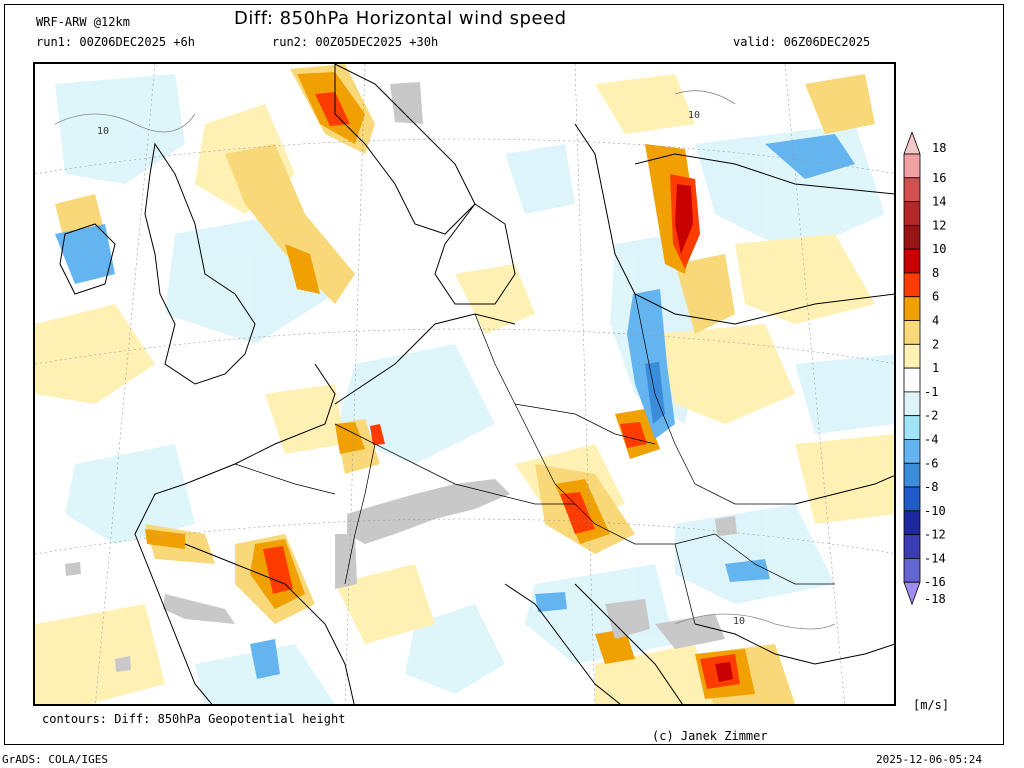  I want to click on colorbar-tick-label: -18, so click(935, 599).